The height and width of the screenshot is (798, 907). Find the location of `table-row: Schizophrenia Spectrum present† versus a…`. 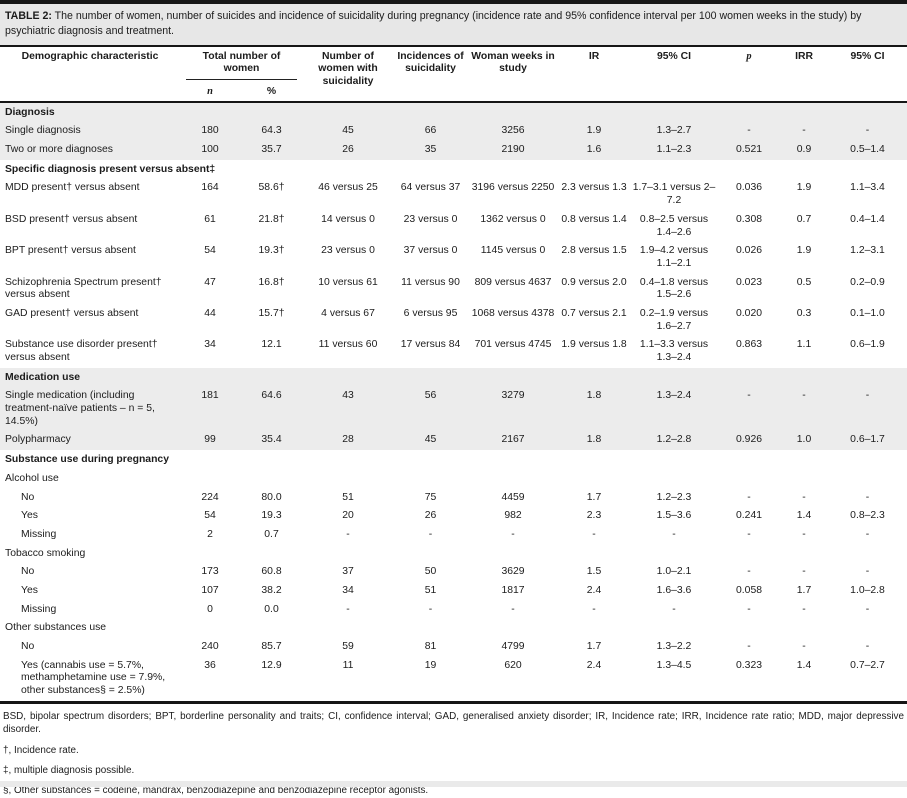

table-row: Schizophrenia Spectrum present† versus a… is located at coordinates (453, 289).